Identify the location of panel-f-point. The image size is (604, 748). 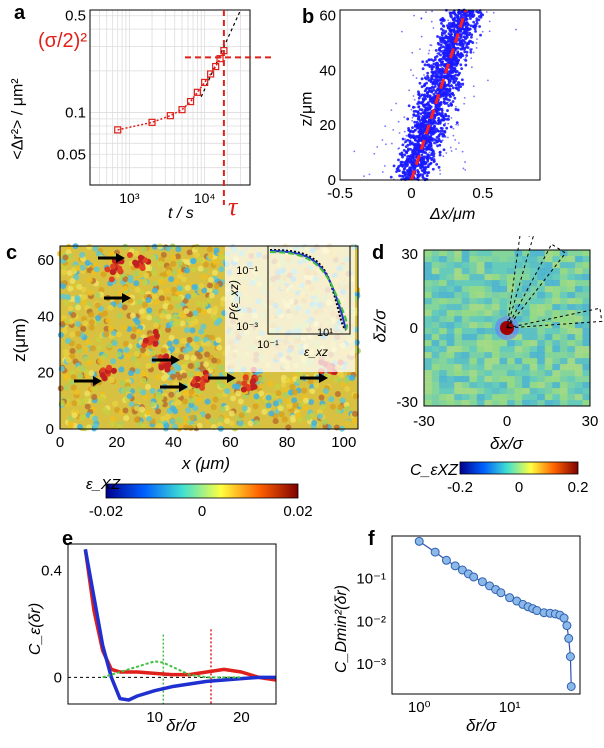
(510, 598).